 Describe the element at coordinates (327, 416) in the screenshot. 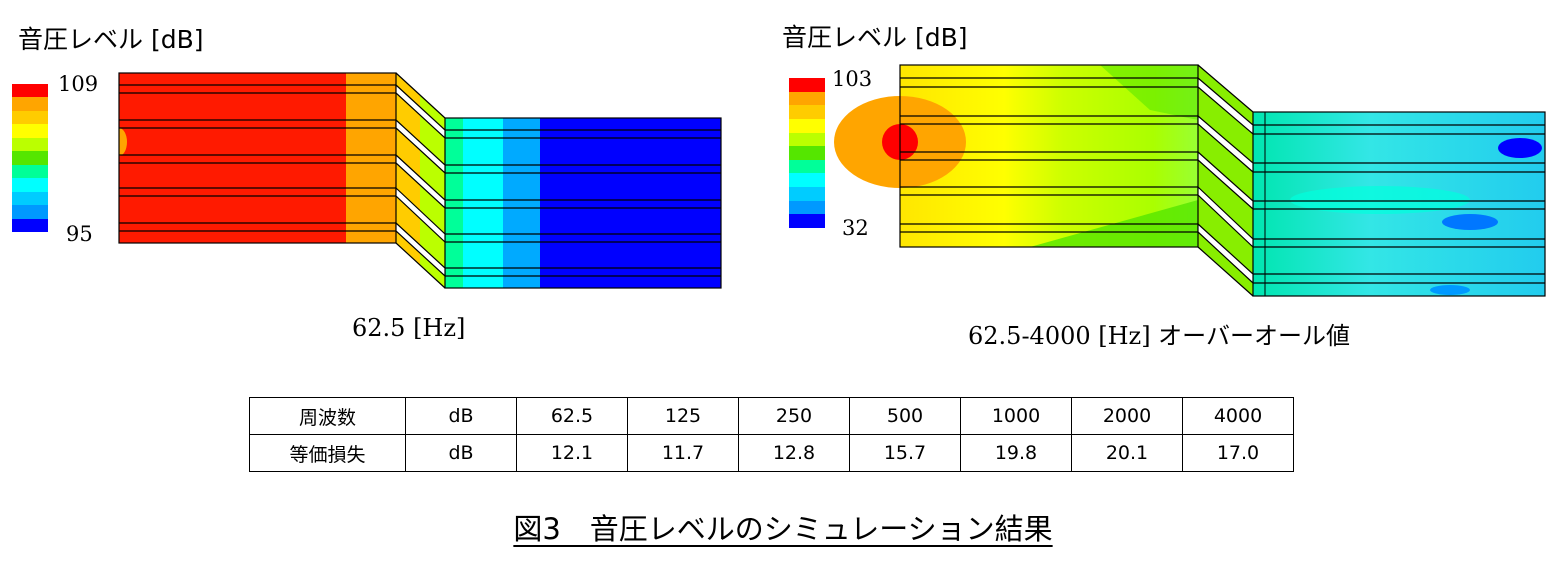

I see `table-cell: 周波数` at that location.